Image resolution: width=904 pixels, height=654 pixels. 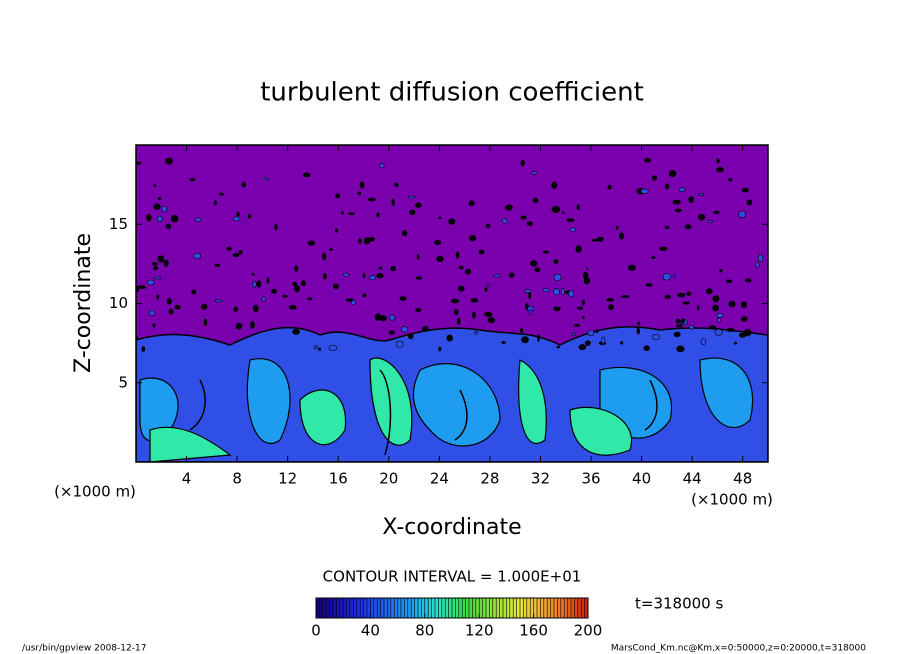 I want to click on colorbar: 0 40 80 120 160 200, so click(x=456, y=618).